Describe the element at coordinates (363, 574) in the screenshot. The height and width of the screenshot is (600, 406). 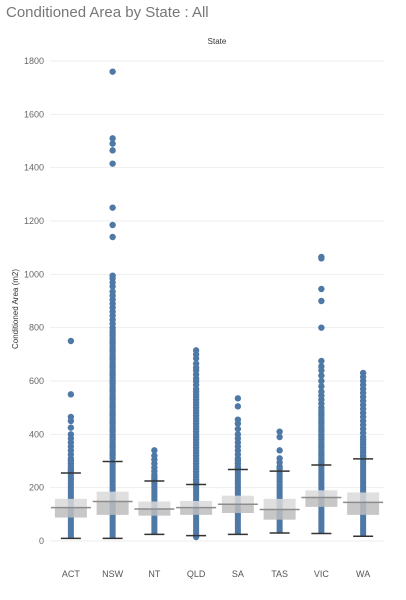
I see `x-tick-label: WA` at that location.